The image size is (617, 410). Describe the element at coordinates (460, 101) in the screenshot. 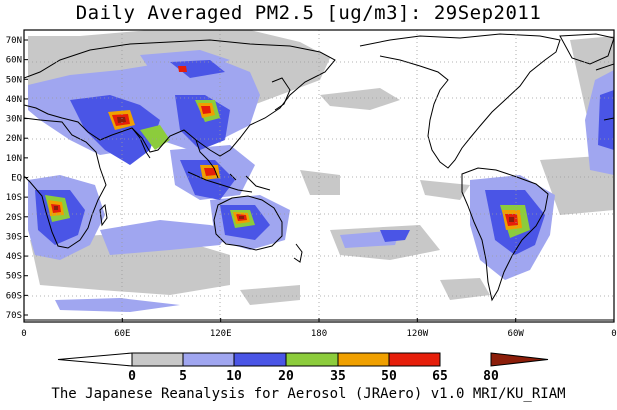

I see `coast-north-america` at that location.